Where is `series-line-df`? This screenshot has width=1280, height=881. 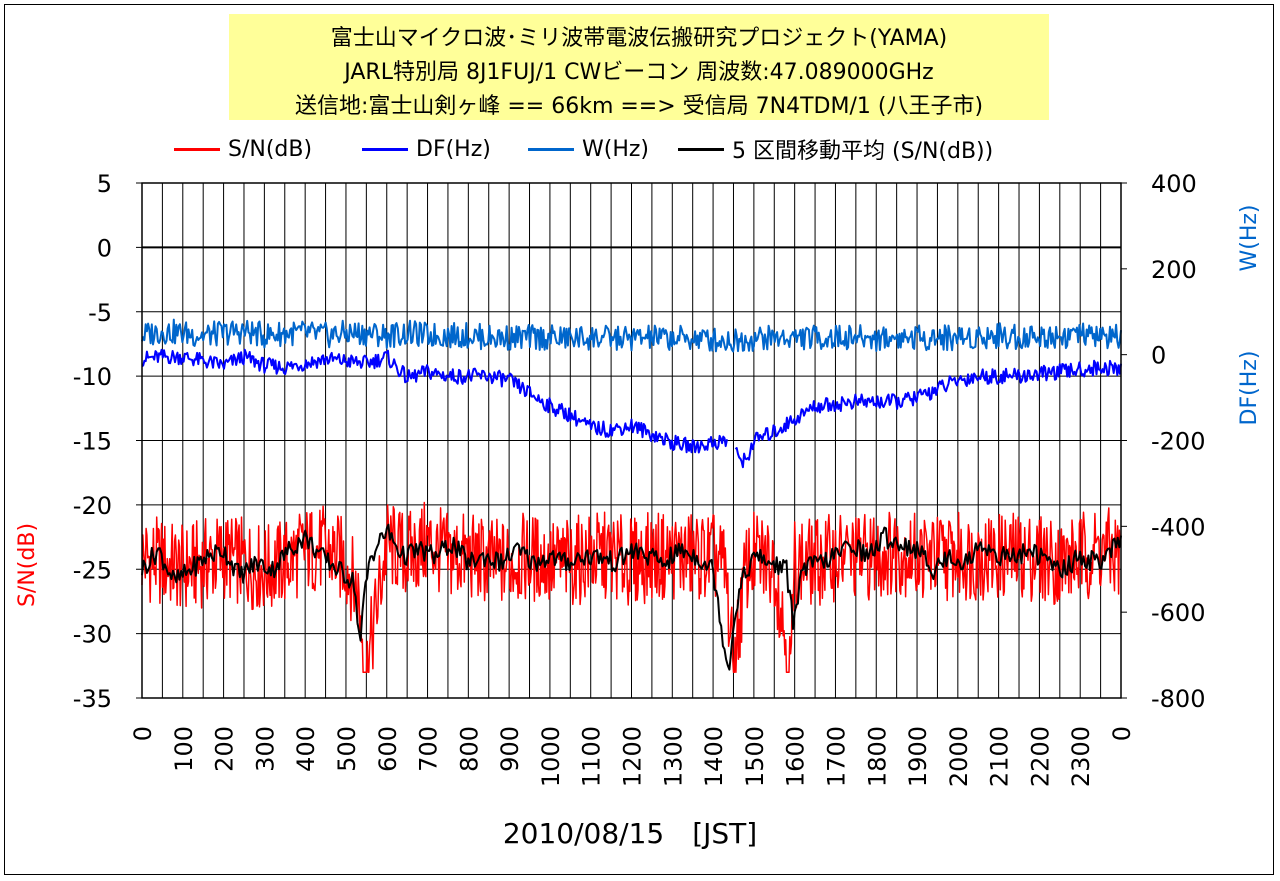
series-line-df is located at coordinates (631, 408).